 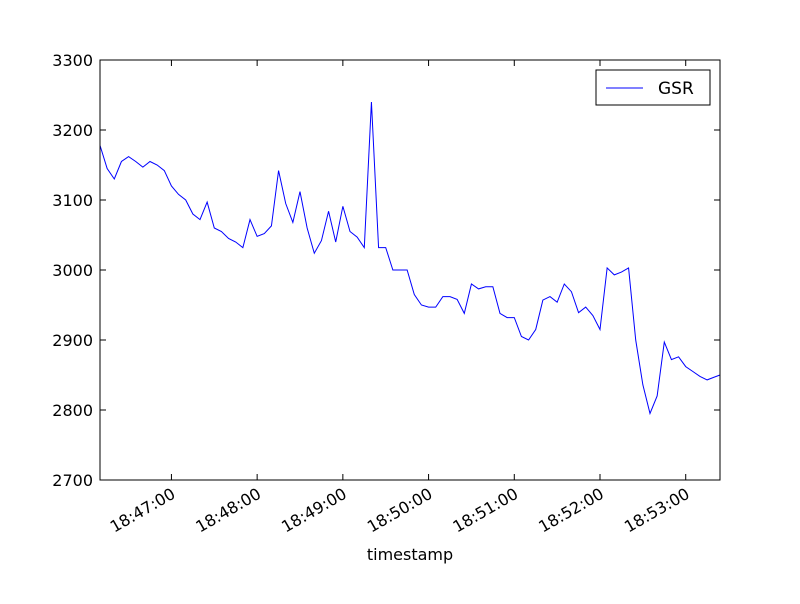 What do you see at coordinates (72, 270) in the screenshot?
I see `y-tick-label: 3000` at bounding box center [72, 270].